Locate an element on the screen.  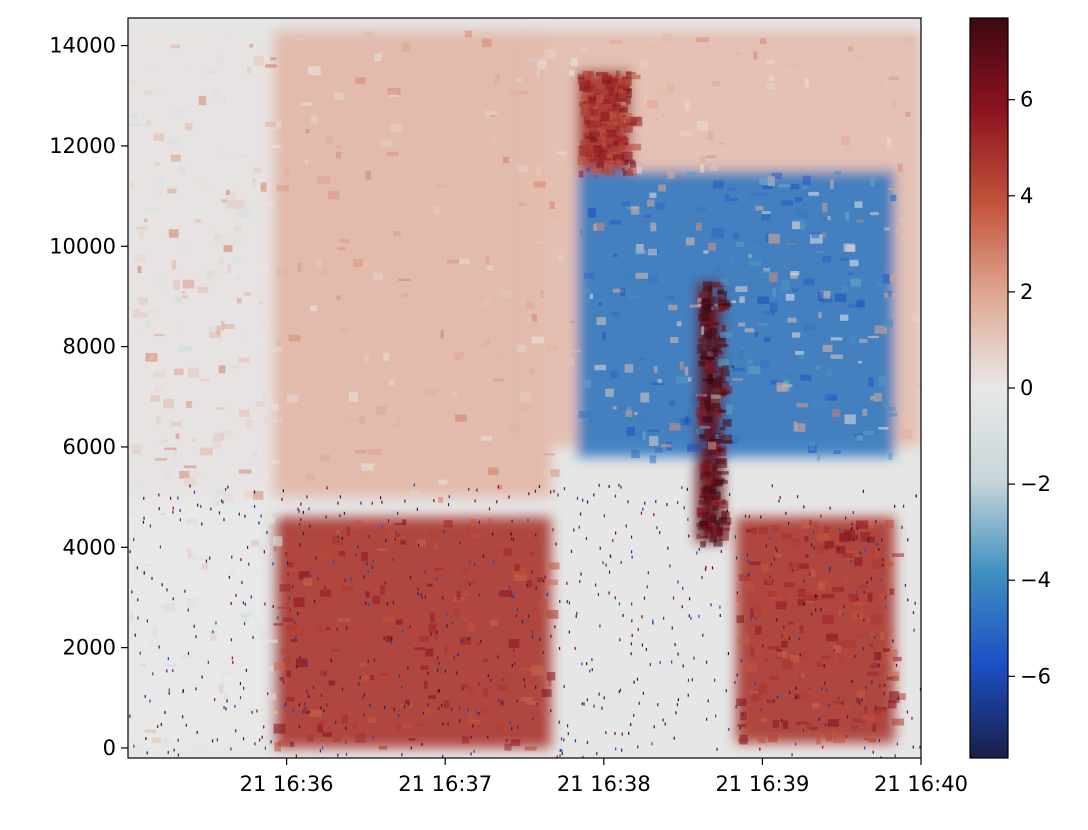
colorbar-tick-label: 2 is located at coordinates (1026, 292).